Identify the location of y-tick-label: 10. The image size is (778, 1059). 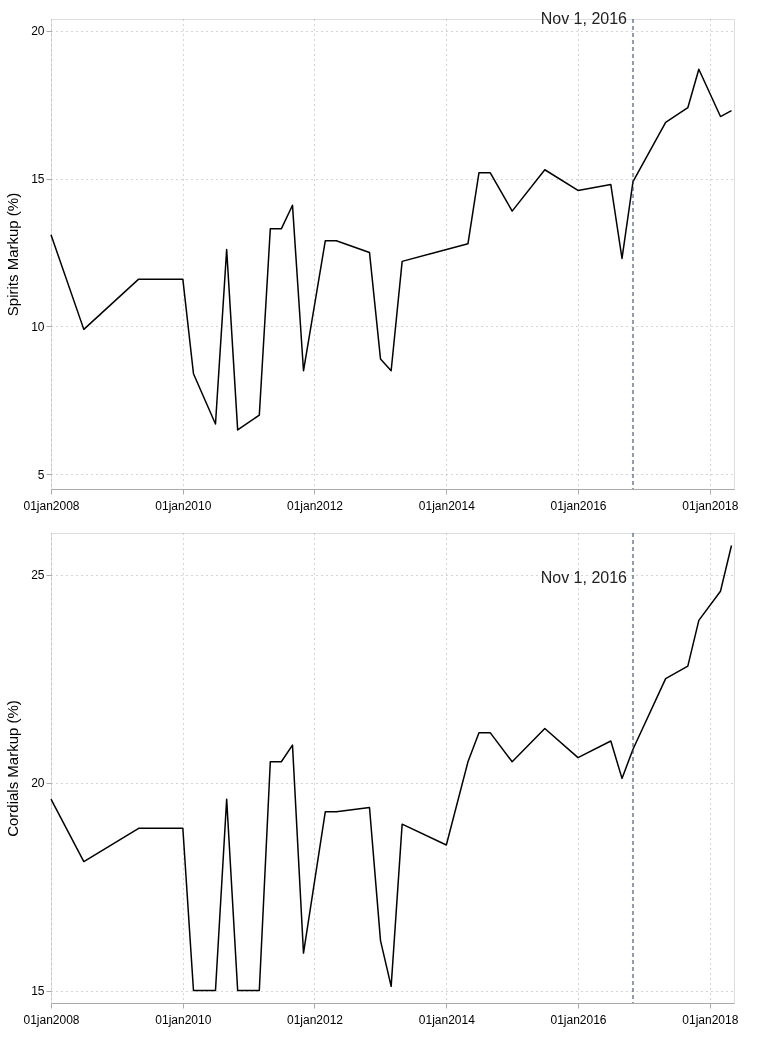
(38, 326).